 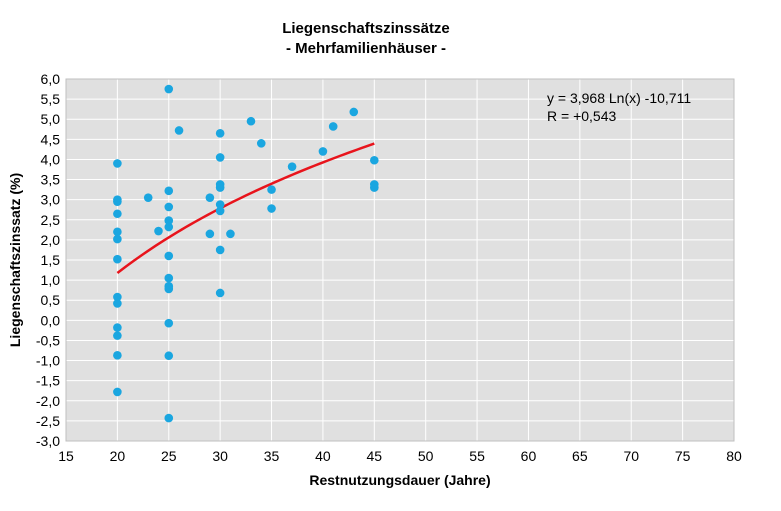 I want to click on y-tick-label: 2,0, so click(x=51, y=240).